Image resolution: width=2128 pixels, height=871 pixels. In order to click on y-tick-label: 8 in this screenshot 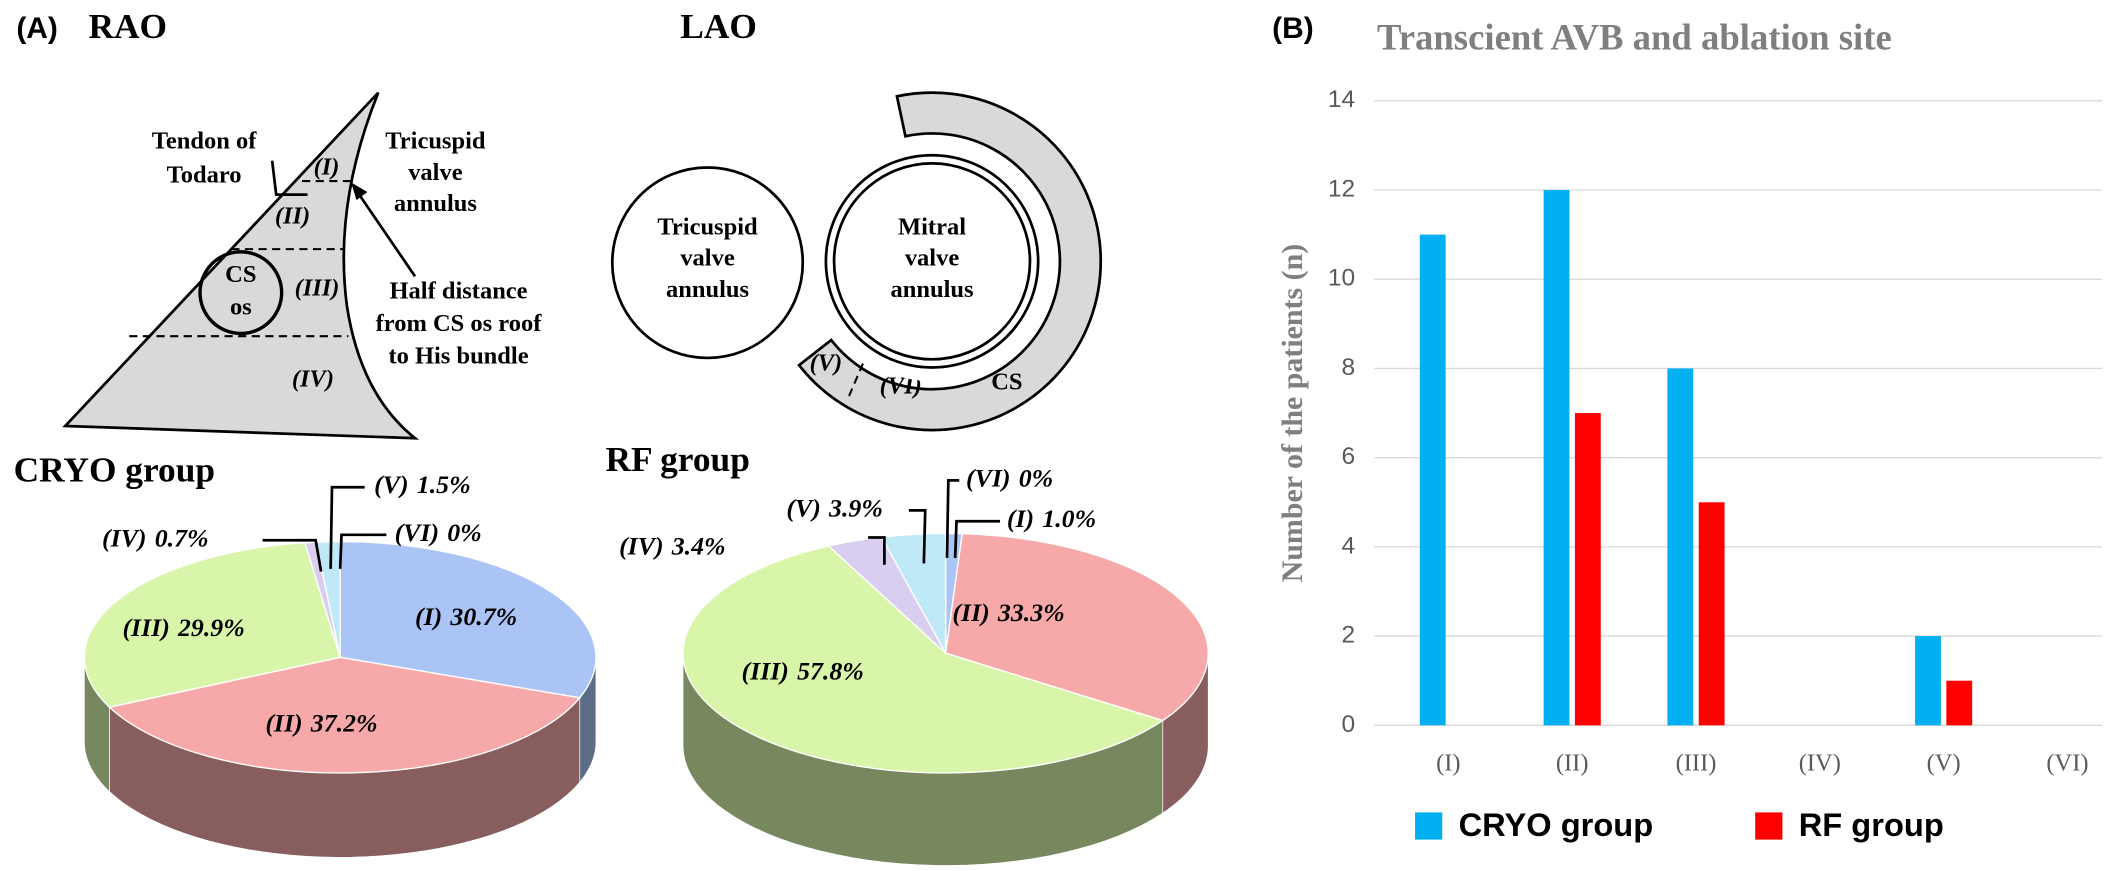, I will do `click(1349, 367)`.